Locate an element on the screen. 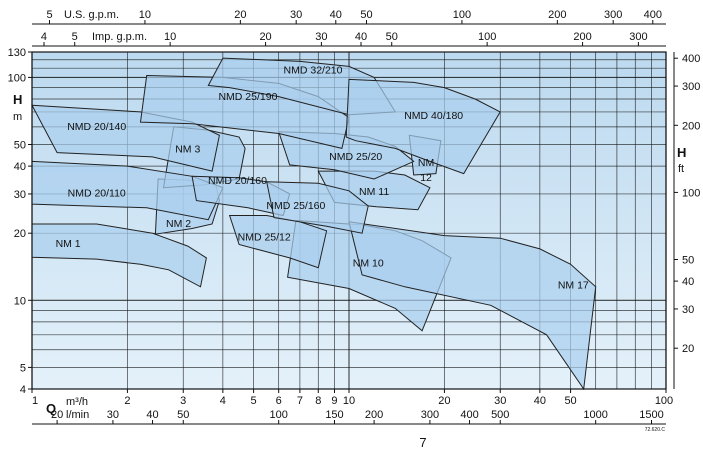 The image size is (703, 449). series-label: NM 12 is located at coordinates (426, 170).